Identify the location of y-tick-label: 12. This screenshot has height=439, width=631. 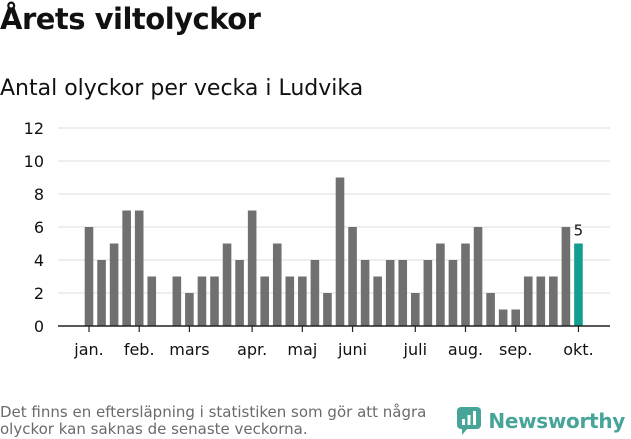
(34, 128).